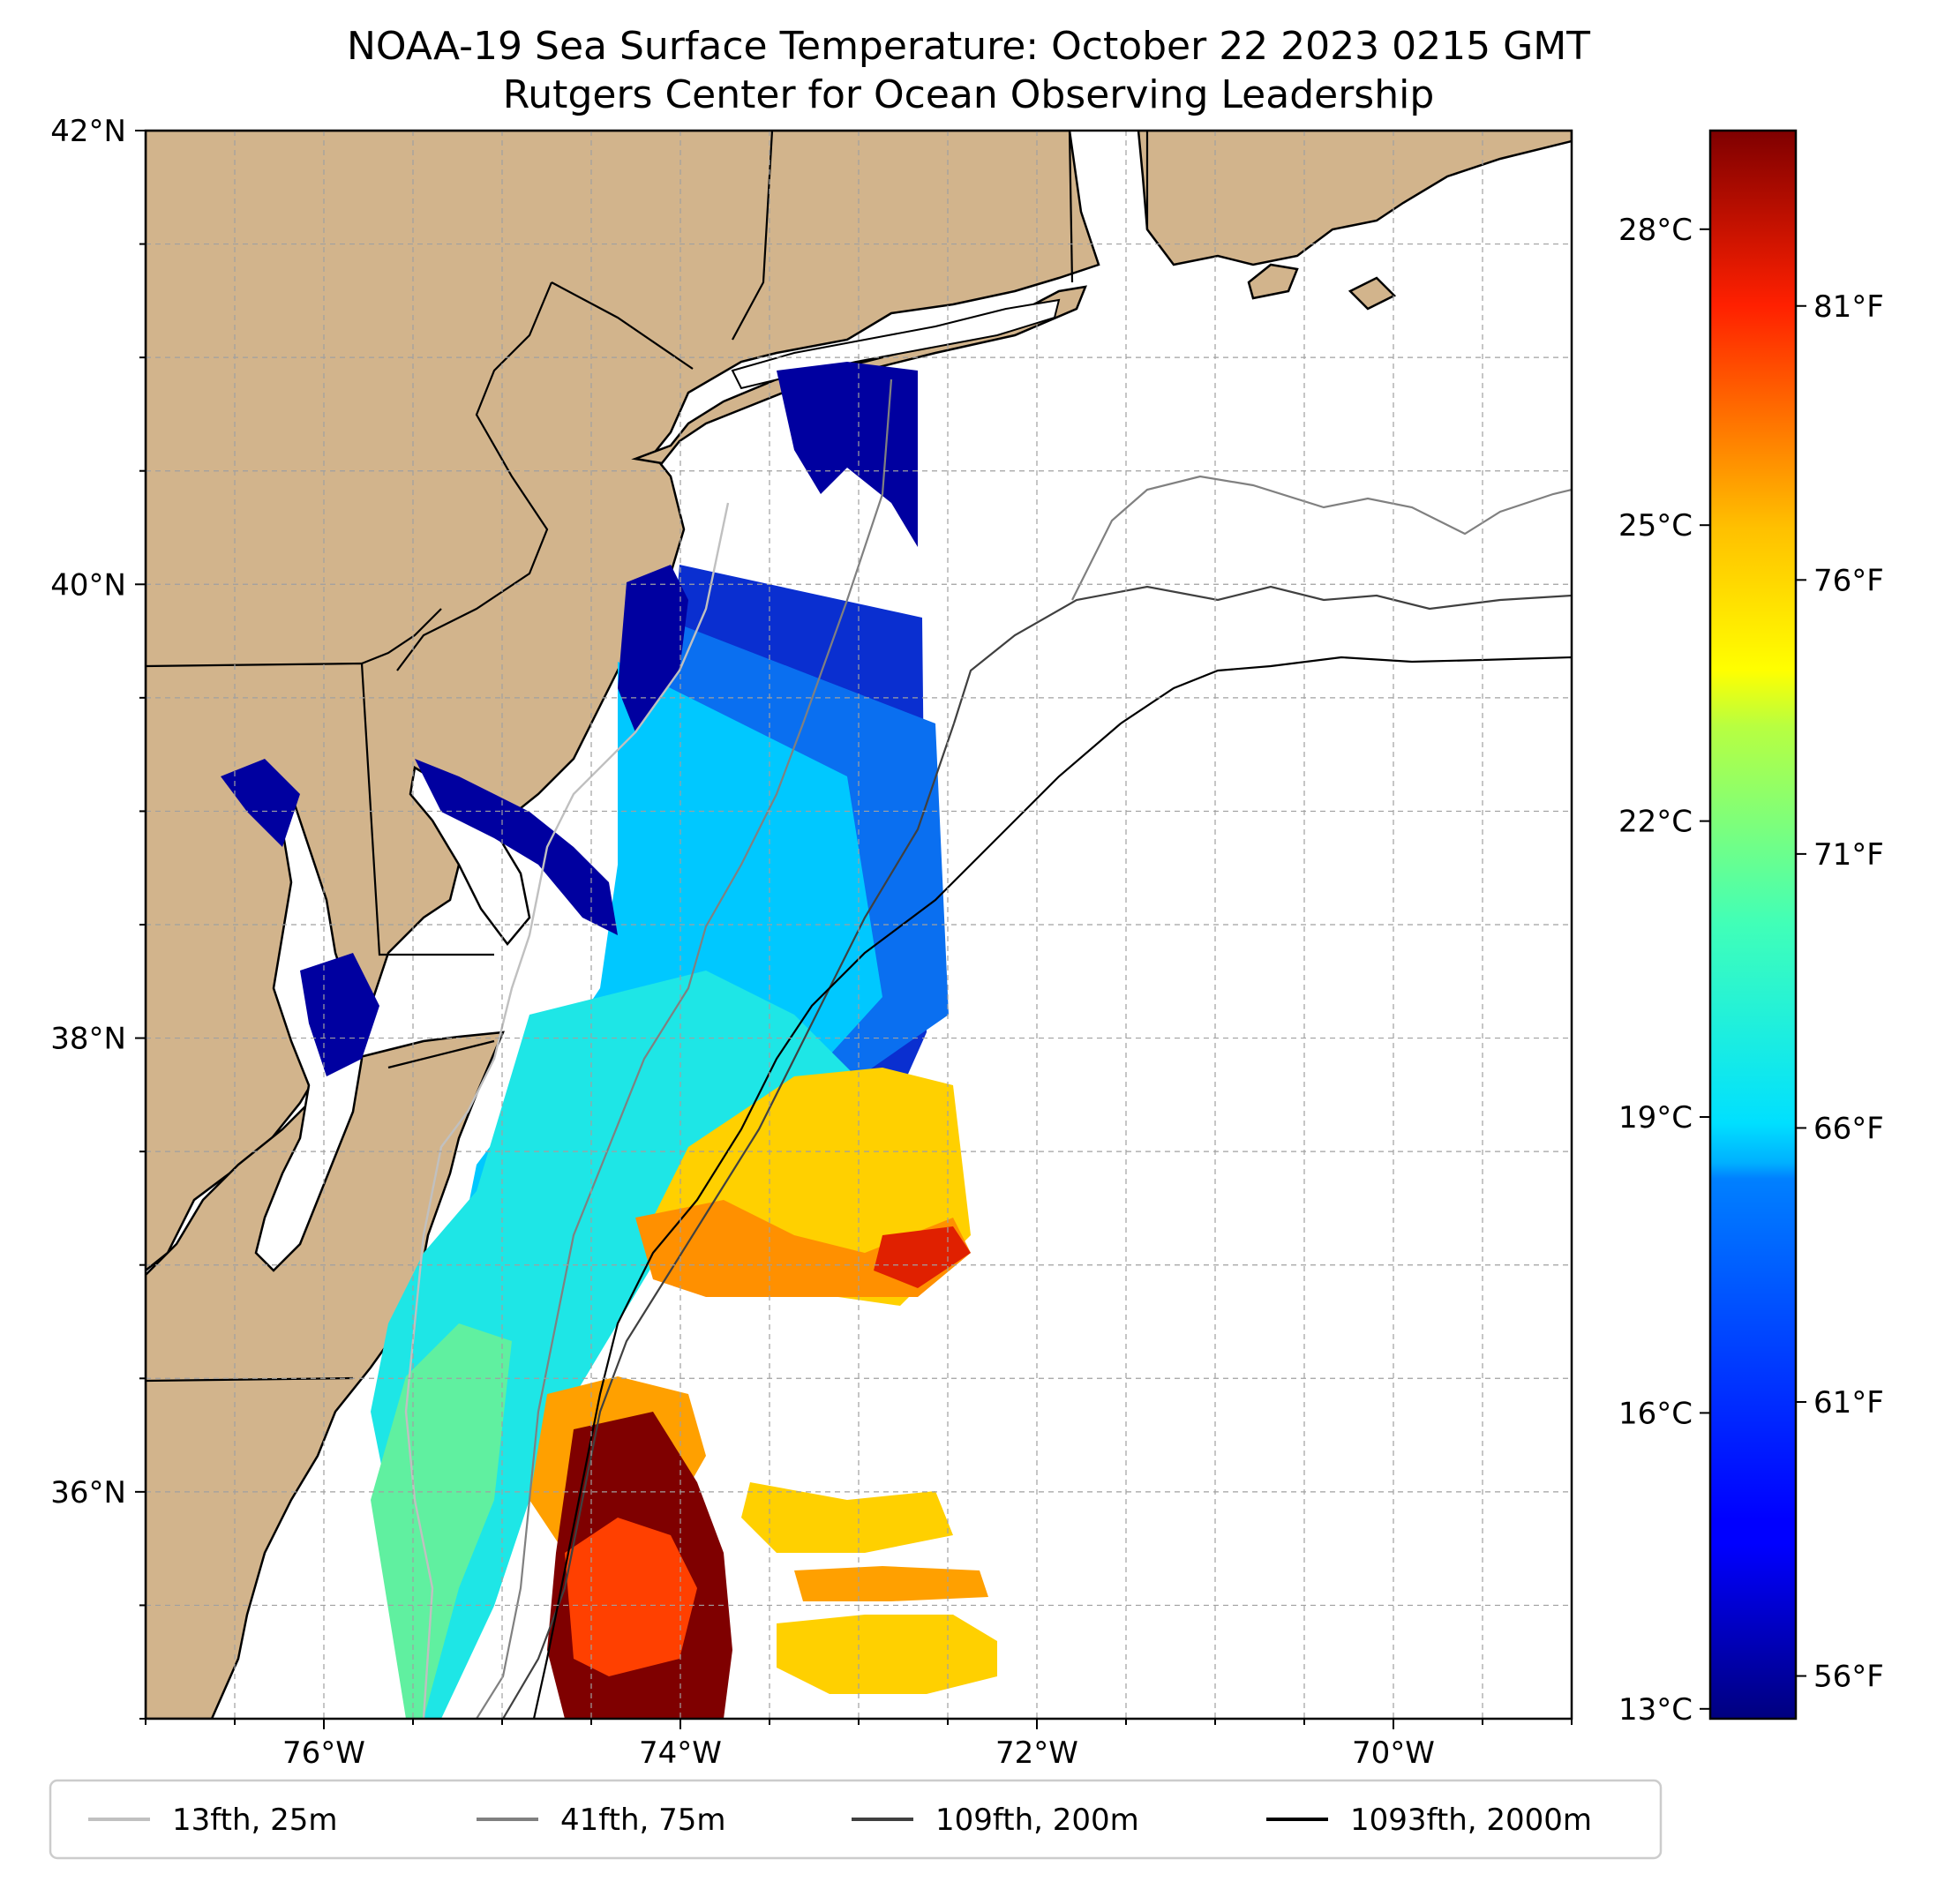 Image resolution: width=1937 pixels, height=1904 pixels. I want to click on colorbar-f-label: 81°F, so click(1849, 307).